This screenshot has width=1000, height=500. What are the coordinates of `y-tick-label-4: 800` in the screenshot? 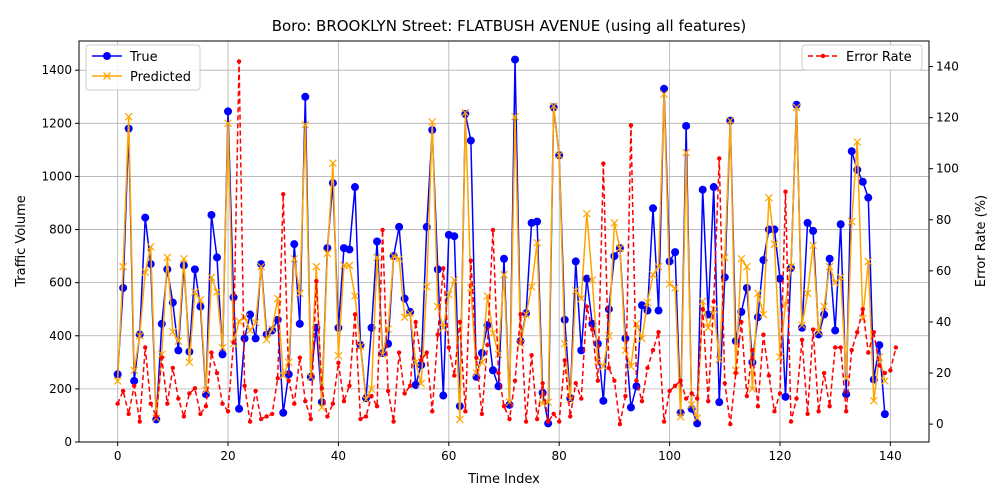 It's located at (60, 230).